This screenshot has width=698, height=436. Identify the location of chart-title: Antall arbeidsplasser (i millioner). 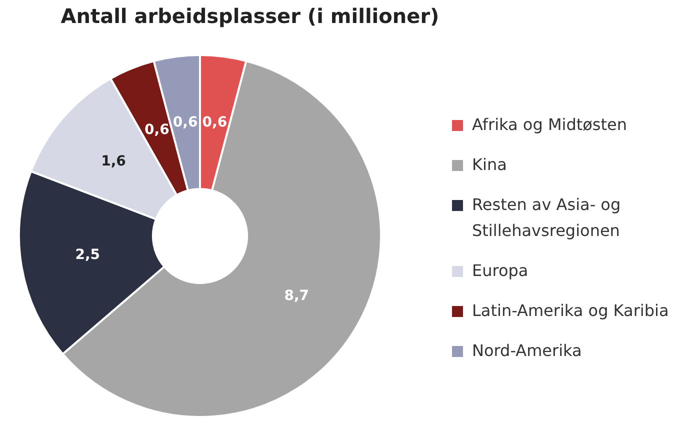
(250, 16).